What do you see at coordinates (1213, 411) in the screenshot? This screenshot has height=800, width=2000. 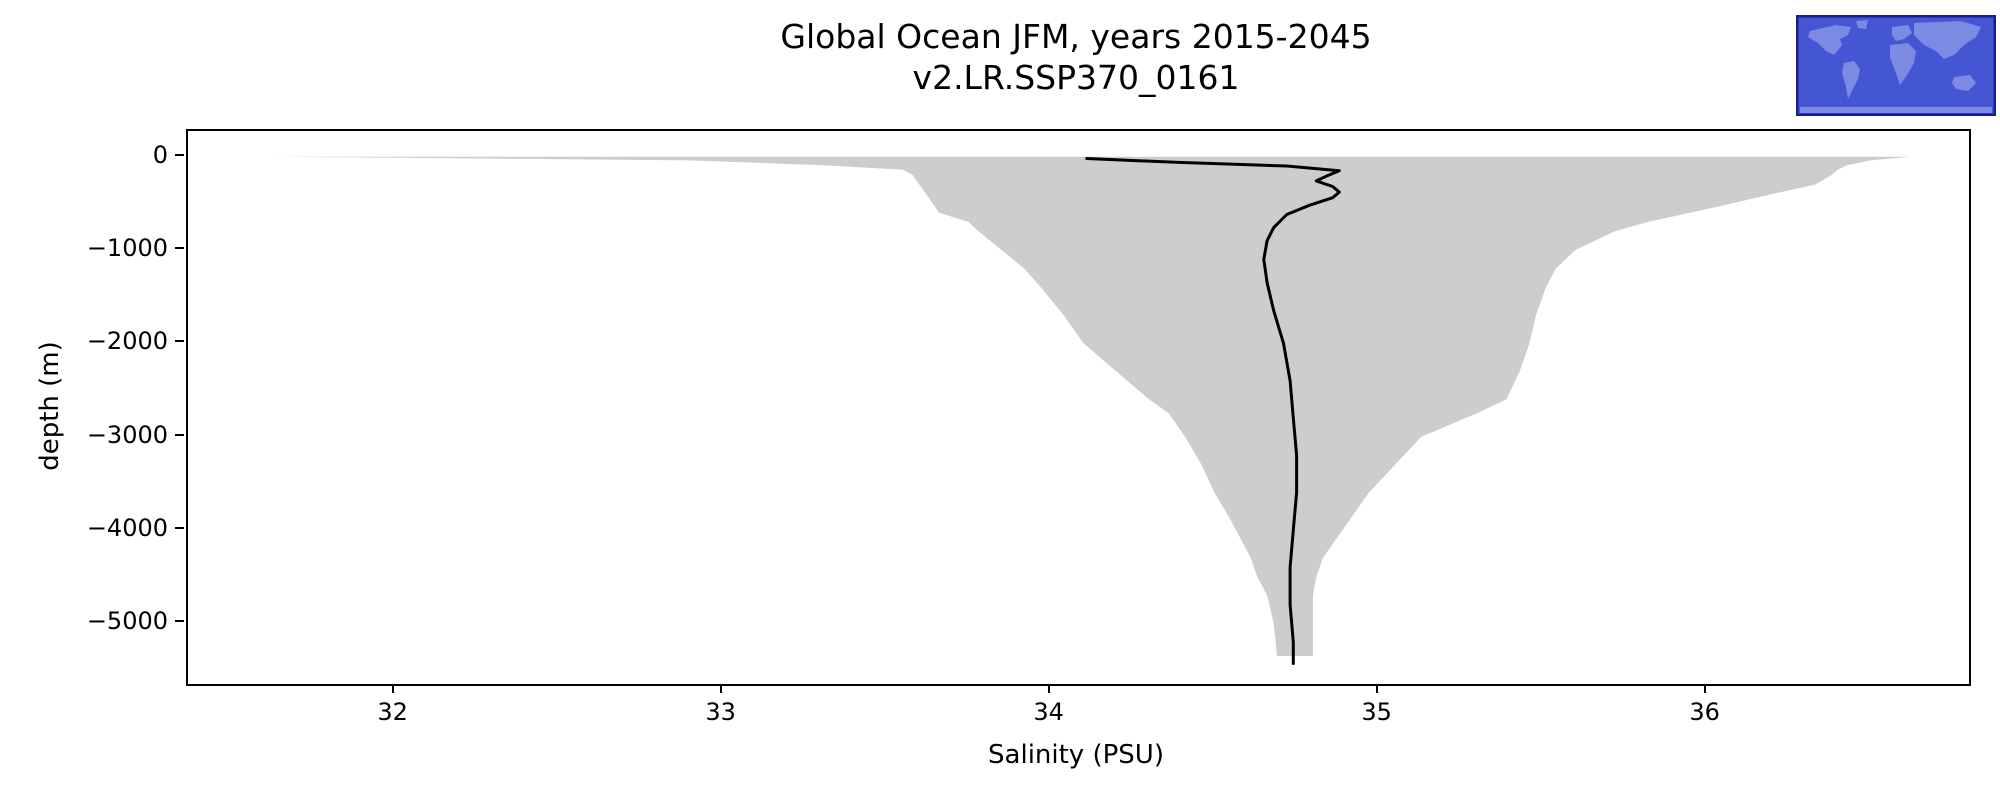 I see `mean-salinity-profile-line` at bounding box center [1213, 411].